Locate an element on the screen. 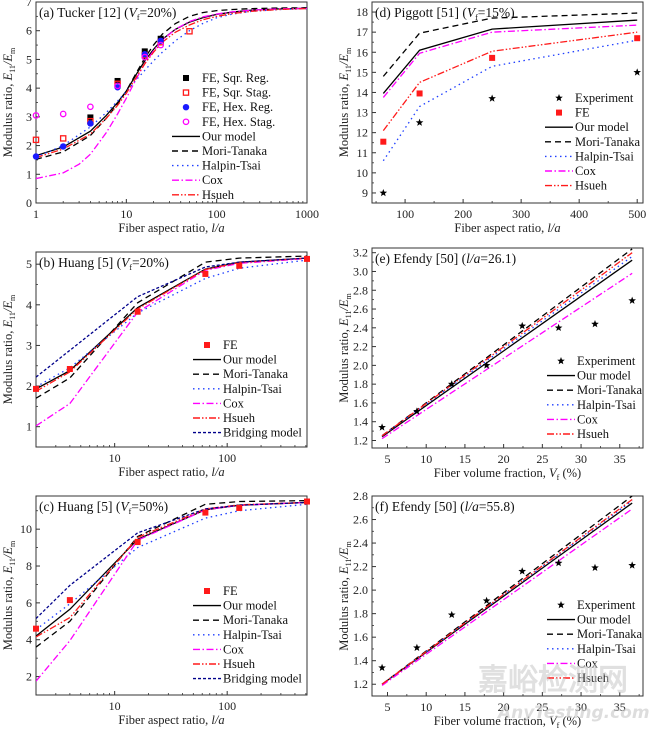 This screenshot has width=653, height=730. x-tick-label: 35 is located at coordinates (620, 707).